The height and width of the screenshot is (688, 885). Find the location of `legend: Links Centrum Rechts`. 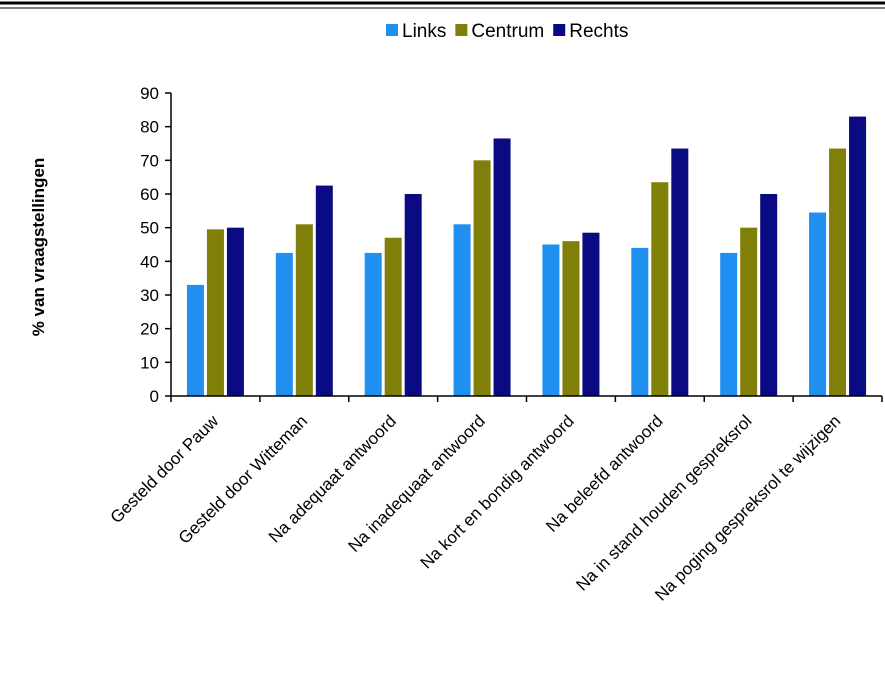

legend: Links Centrum Rechts is located at coordinates (507, 31).